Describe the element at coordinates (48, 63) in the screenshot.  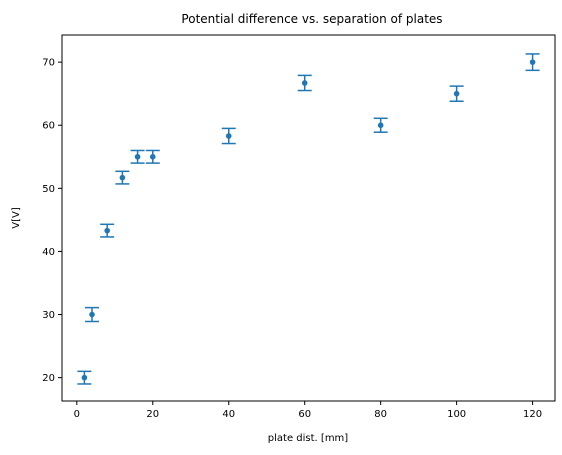
I see `y-tick-label: 70` at that location.